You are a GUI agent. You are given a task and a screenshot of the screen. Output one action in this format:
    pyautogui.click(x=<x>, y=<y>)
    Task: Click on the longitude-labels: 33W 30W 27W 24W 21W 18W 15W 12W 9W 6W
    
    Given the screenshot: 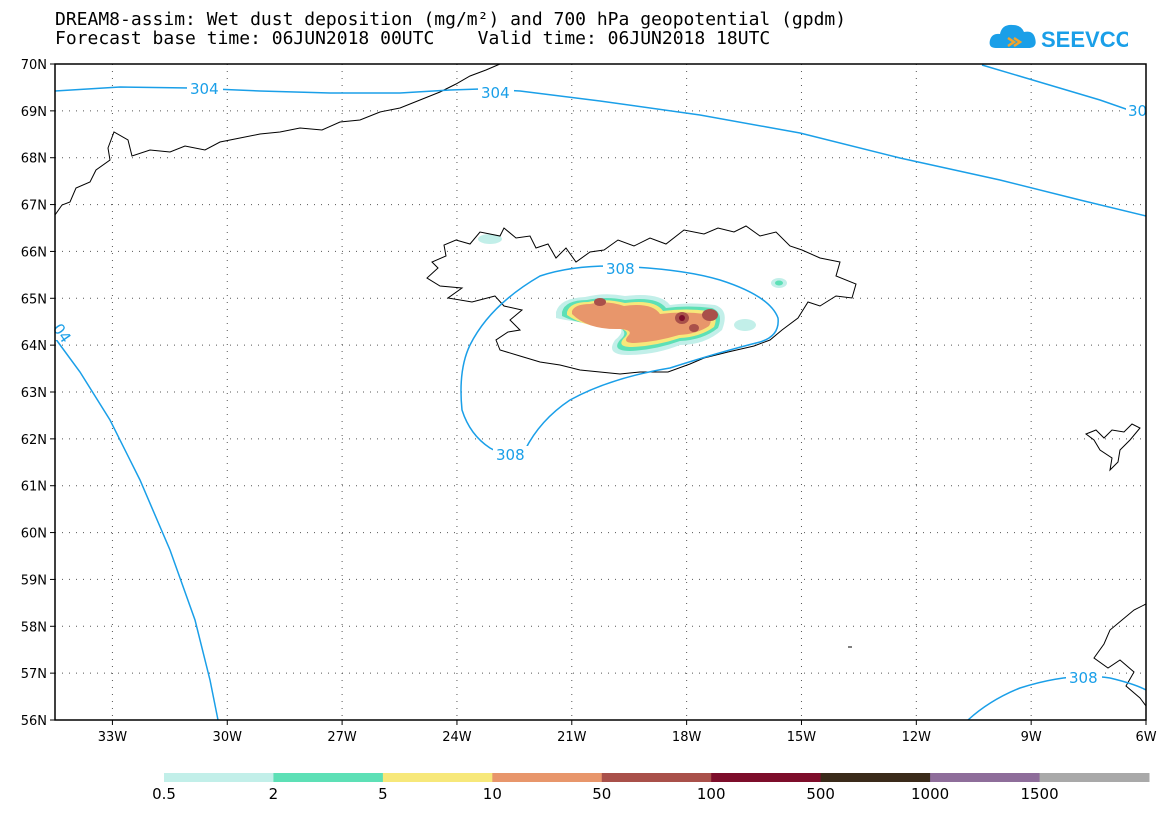 What is the action you would take?
    pyautogui.click(x=627, y=737)
    